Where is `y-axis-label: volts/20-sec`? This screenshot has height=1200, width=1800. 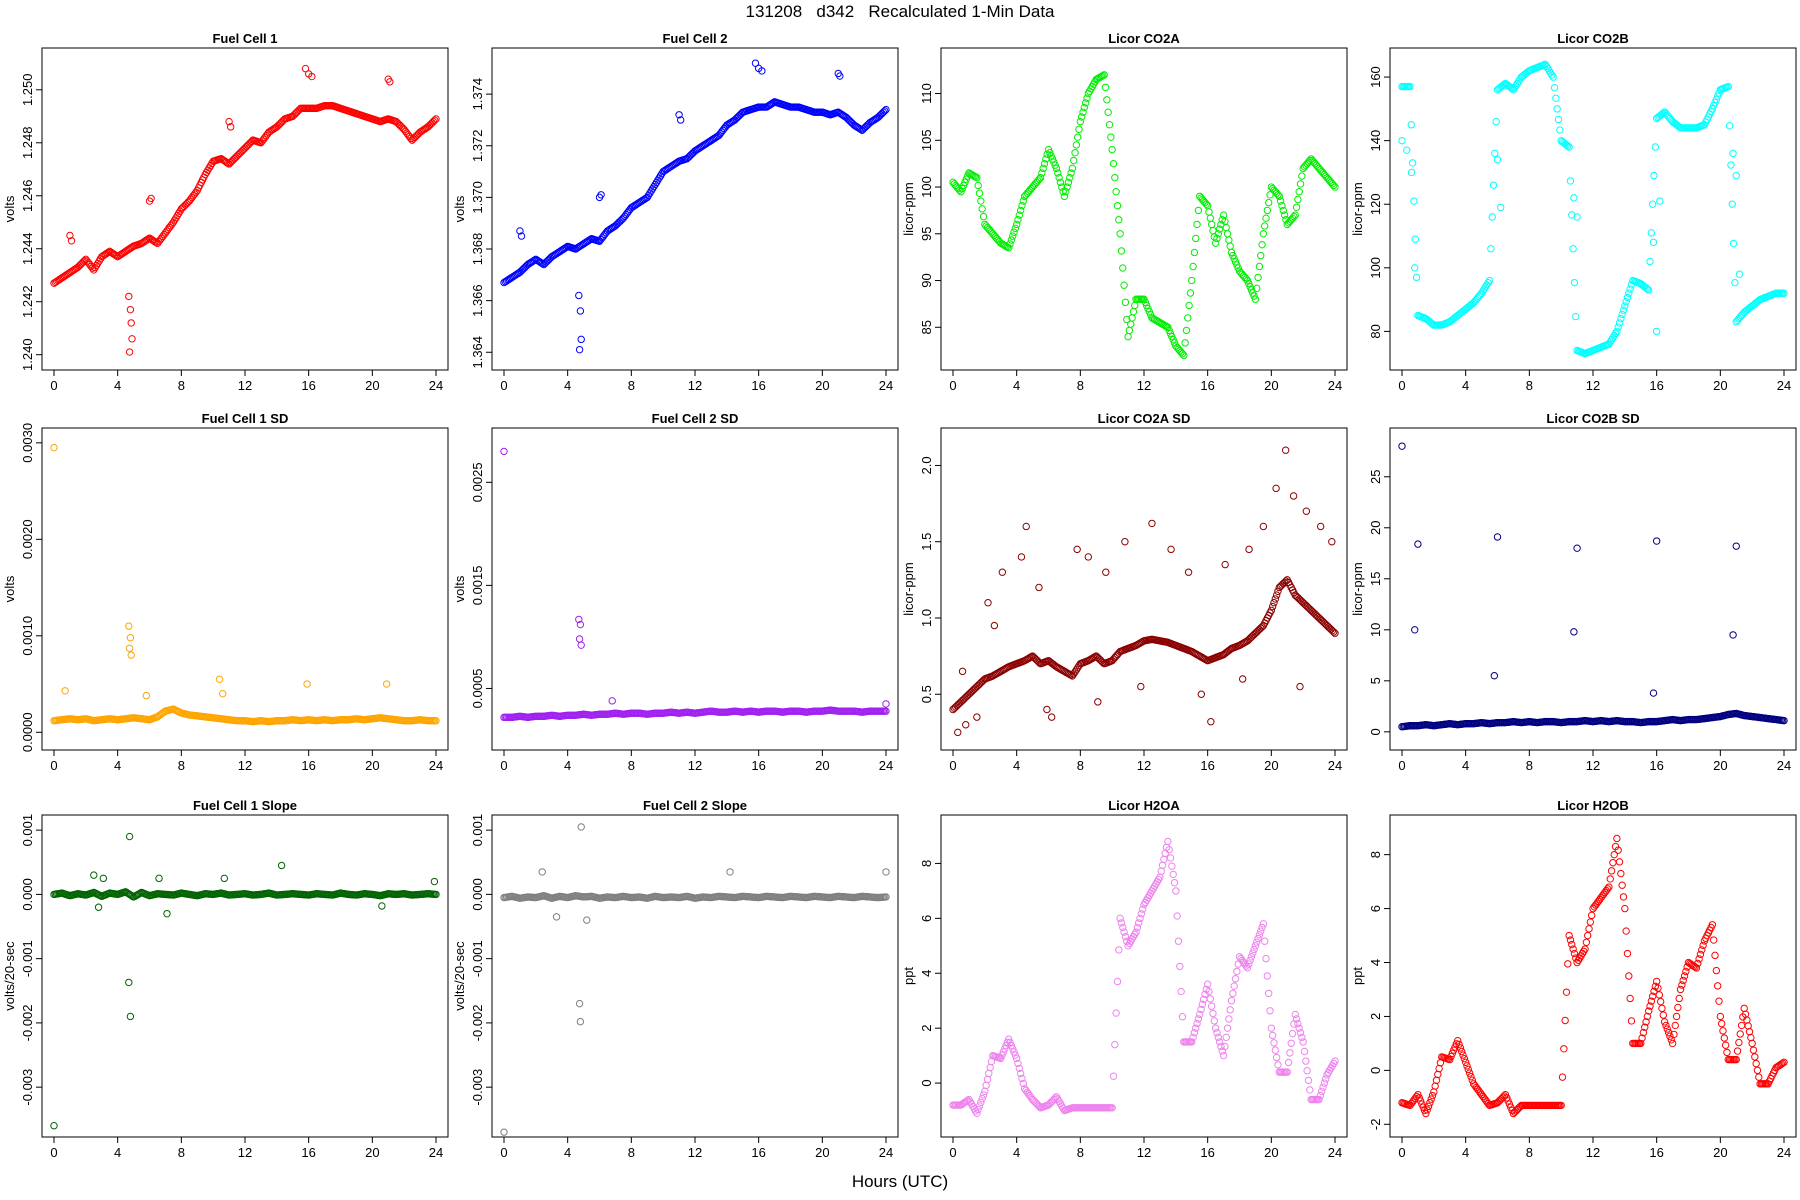 y-axis-label: volts/20-sec is located at coordinates (459, 976).